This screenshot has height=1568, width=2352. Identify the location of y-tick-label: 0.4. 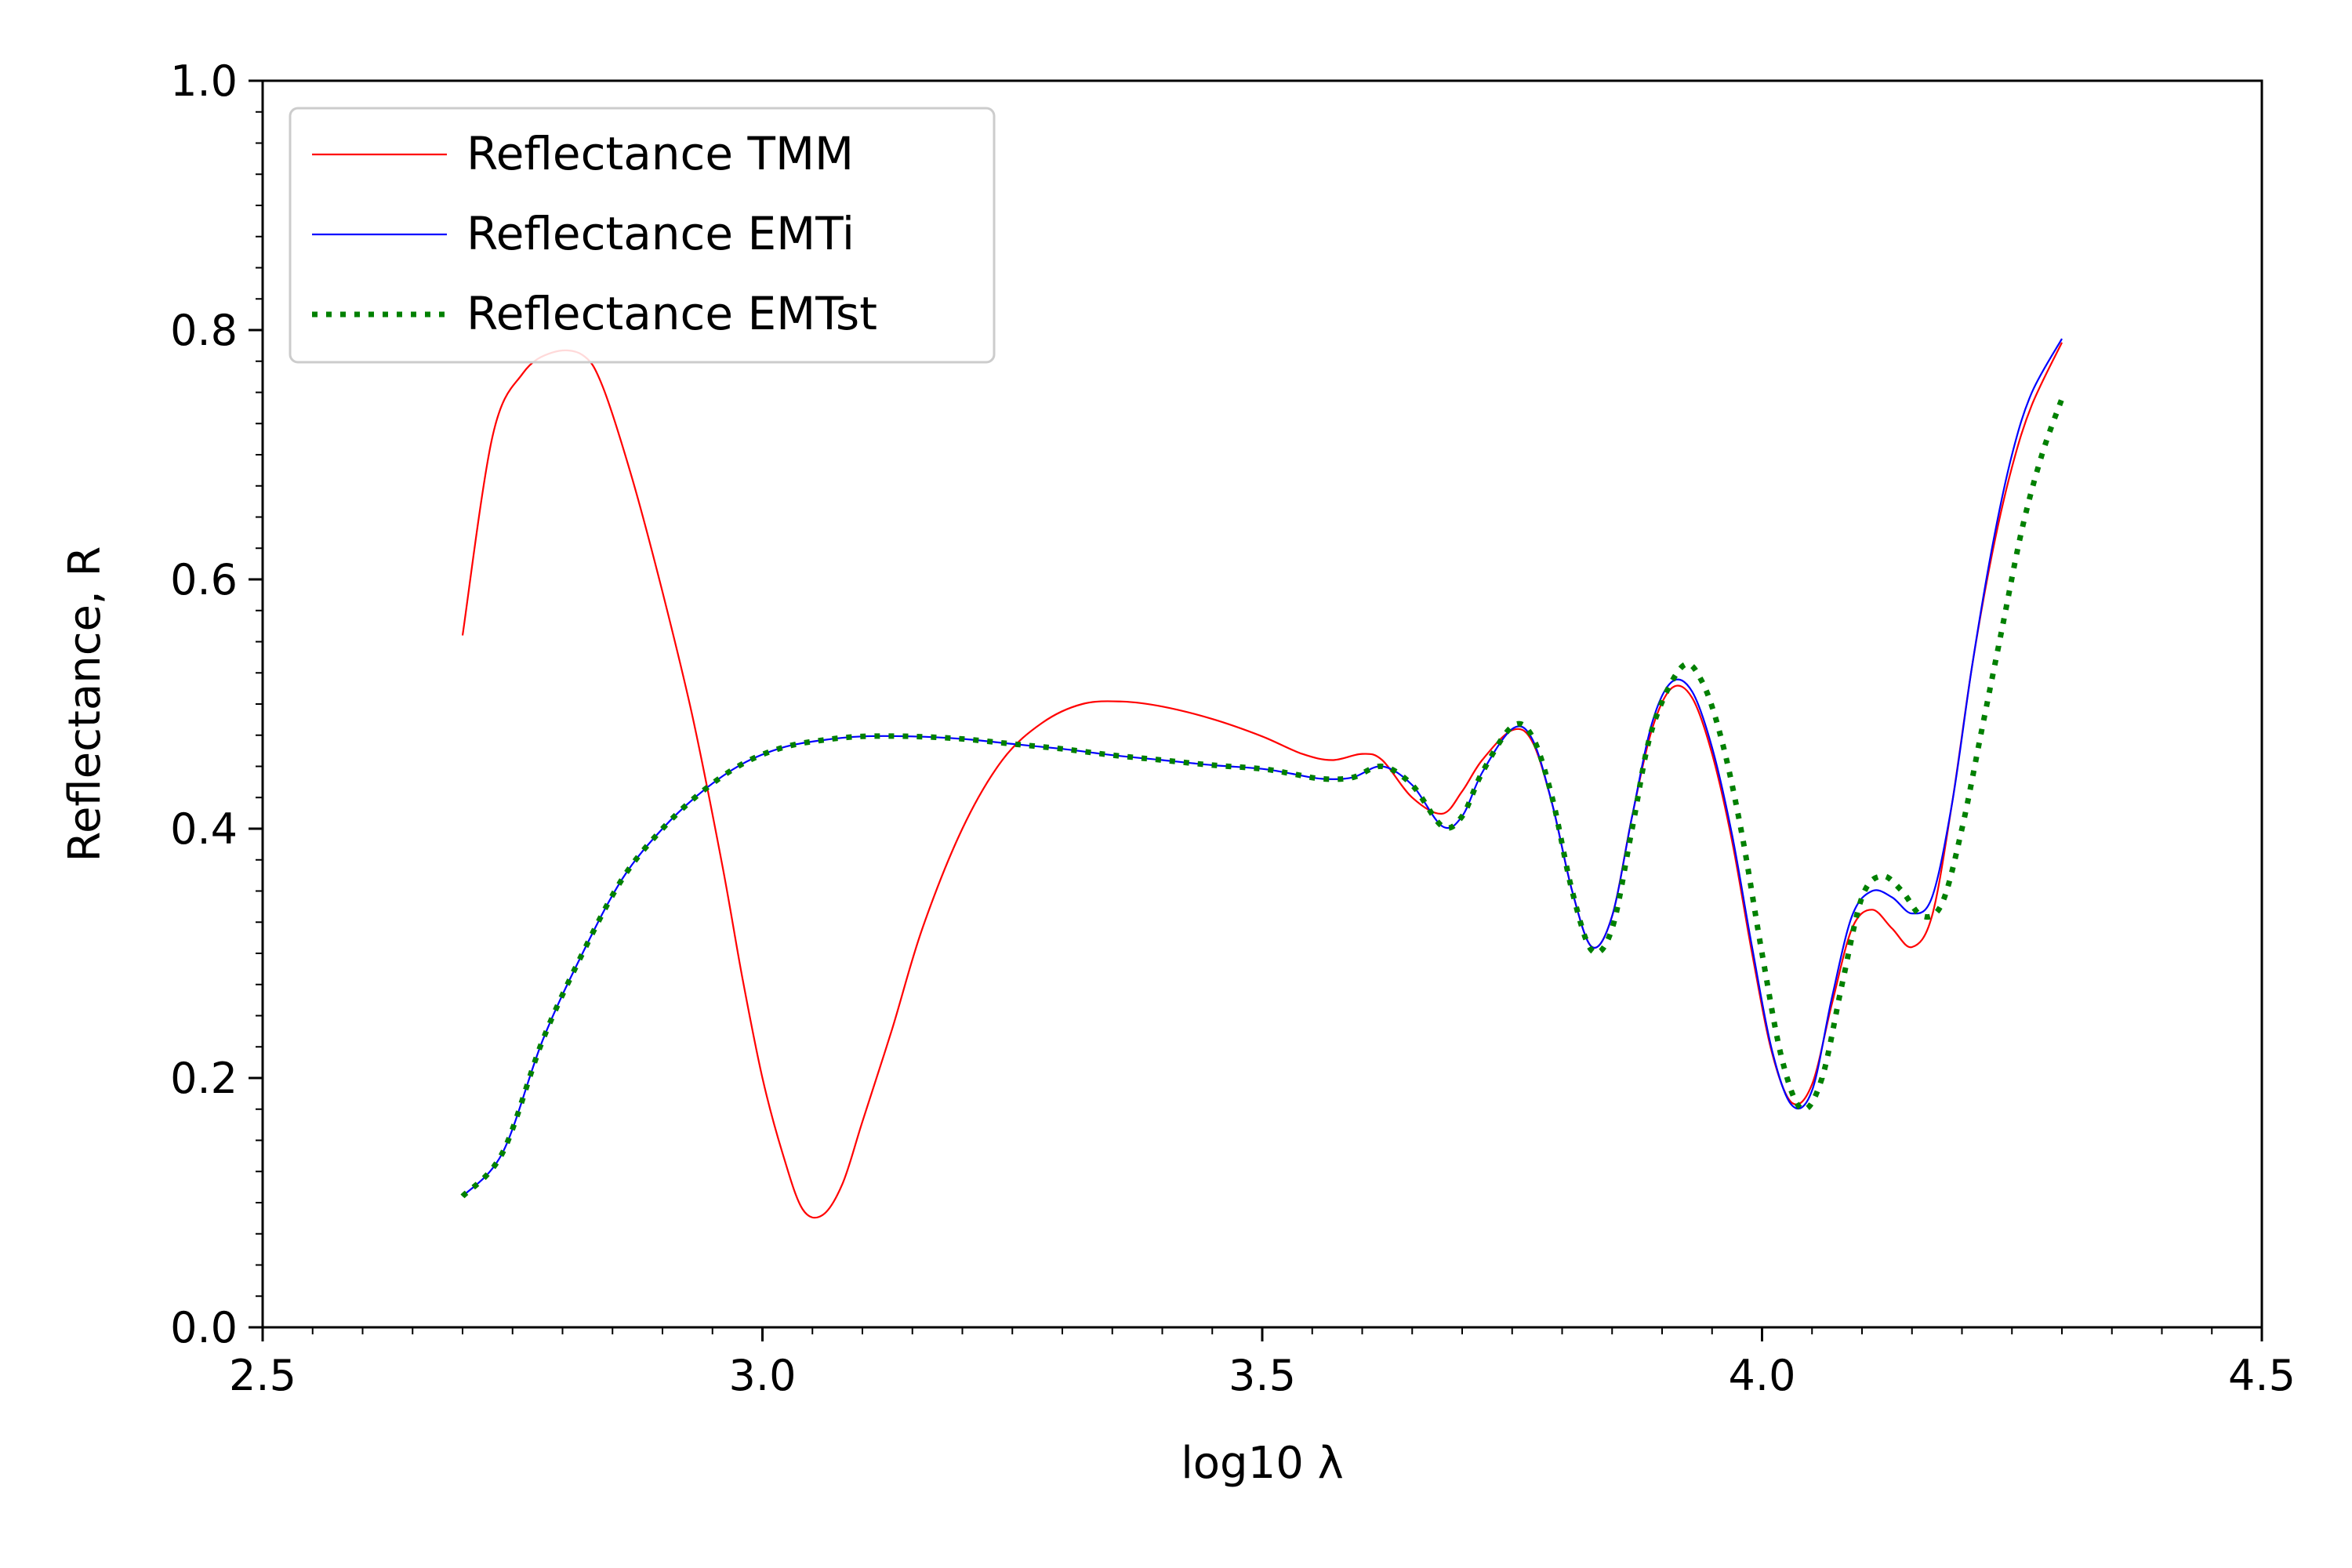
(204, 829).